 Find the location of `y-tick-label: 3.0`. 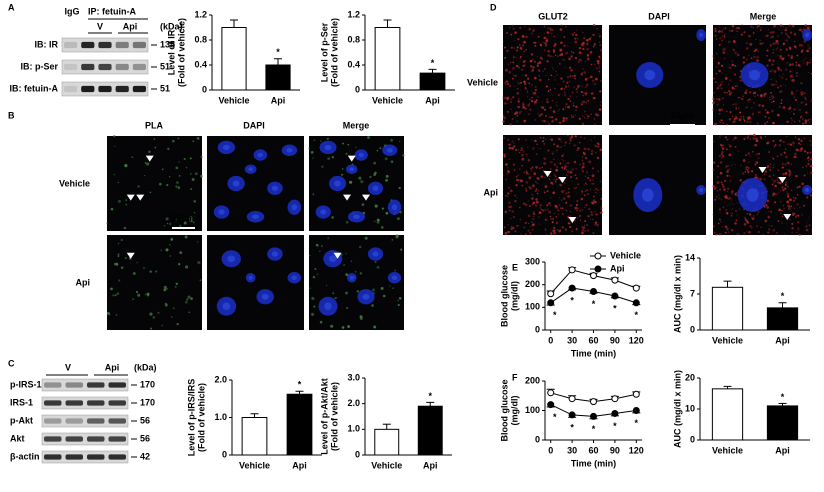

y-tick-label: 3.0 is located at coordinates (353, 377).